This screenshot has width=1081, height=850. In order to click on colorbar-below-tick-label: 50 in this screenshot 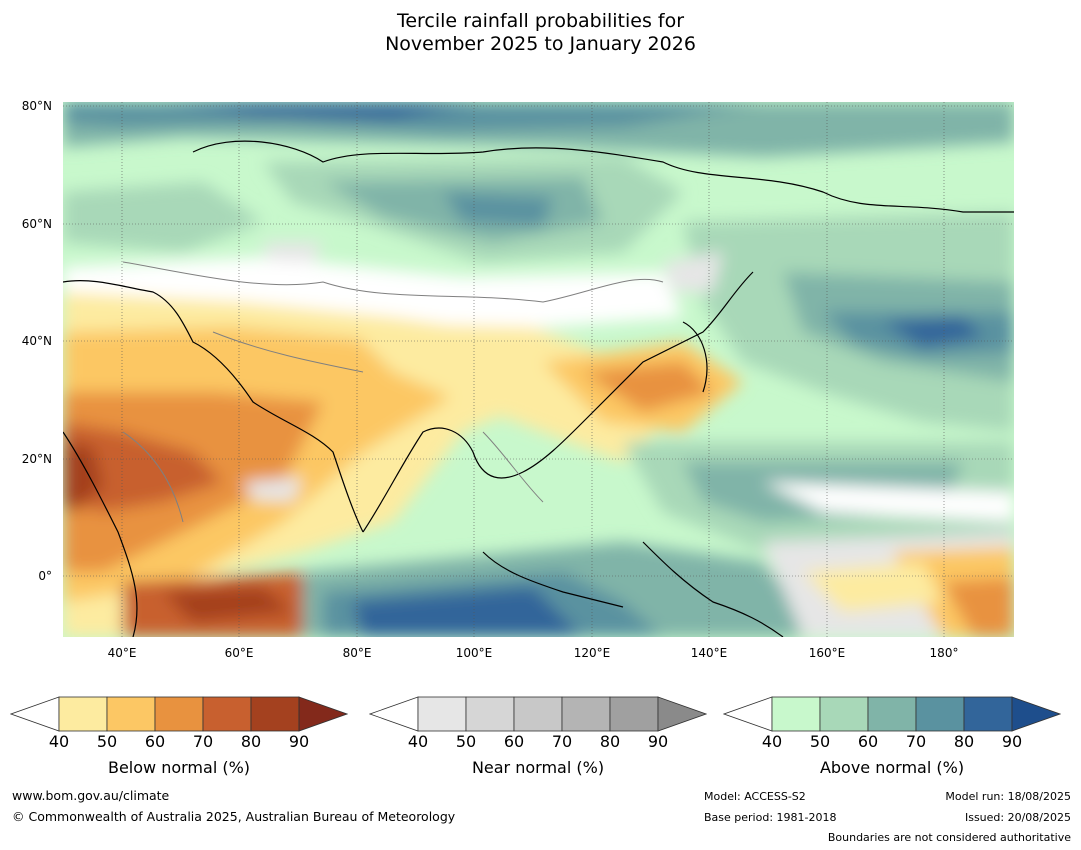, I will do `click(107, 741)`.